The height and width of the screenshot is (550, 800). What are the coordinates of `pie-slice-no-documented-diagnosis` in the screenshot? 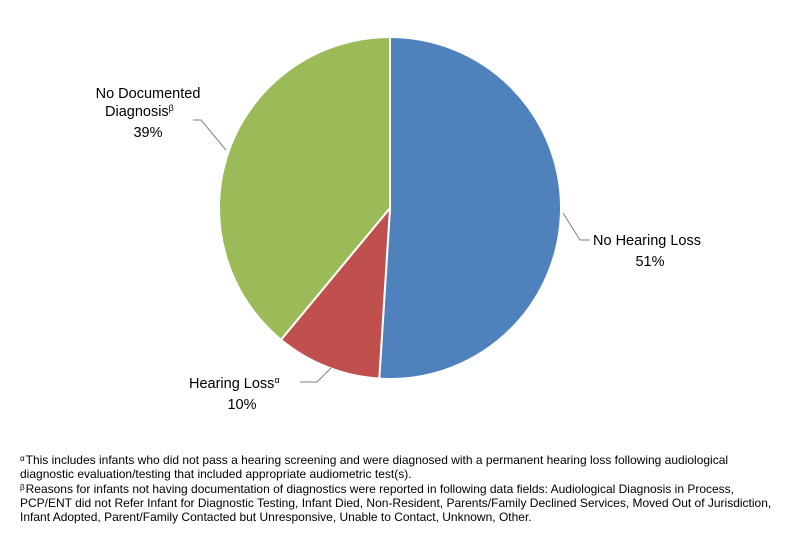 It's located at (304, 188).